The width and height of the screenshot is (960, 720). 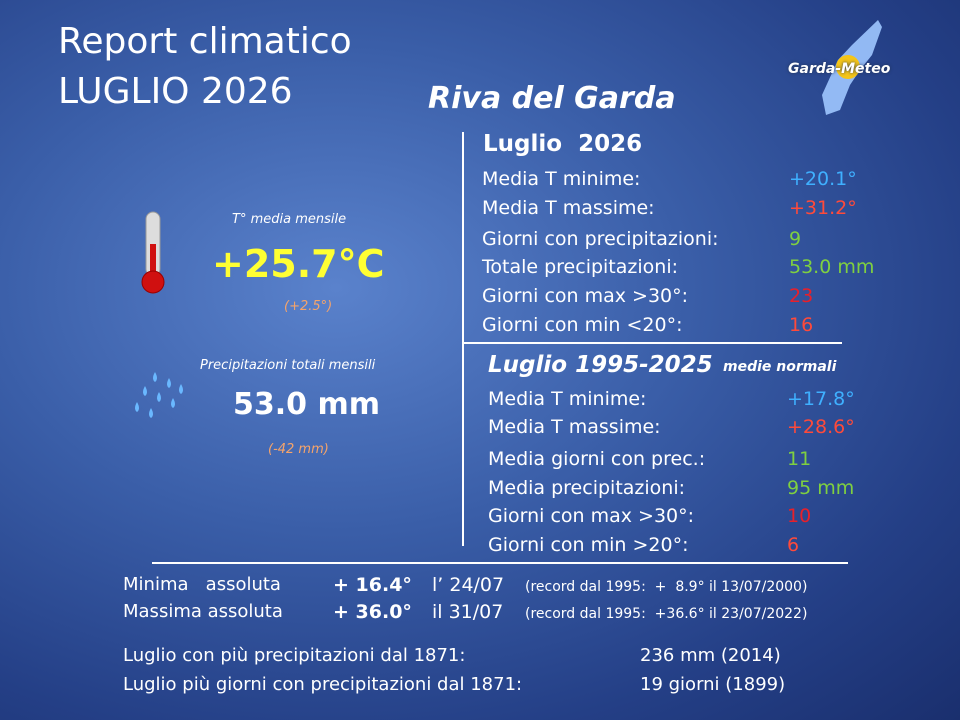 I want to click on extreme-value: 236 mm (2014), so click(x=710, y=655).